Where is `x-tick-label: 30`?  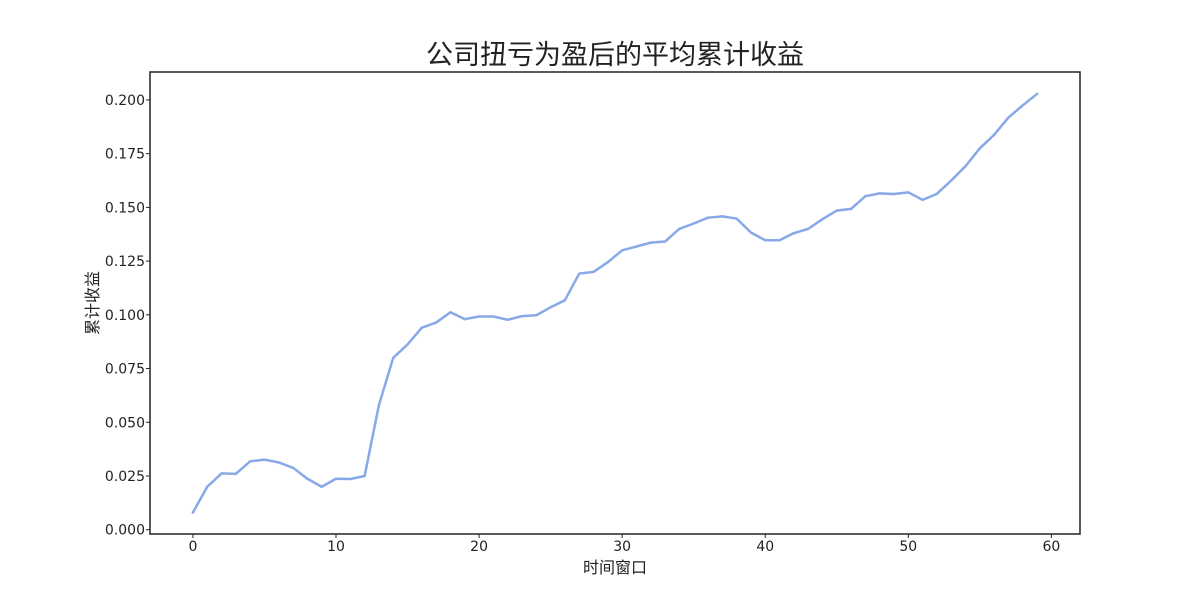 x-tick-label: 30 is located at coordinates (622, 547).